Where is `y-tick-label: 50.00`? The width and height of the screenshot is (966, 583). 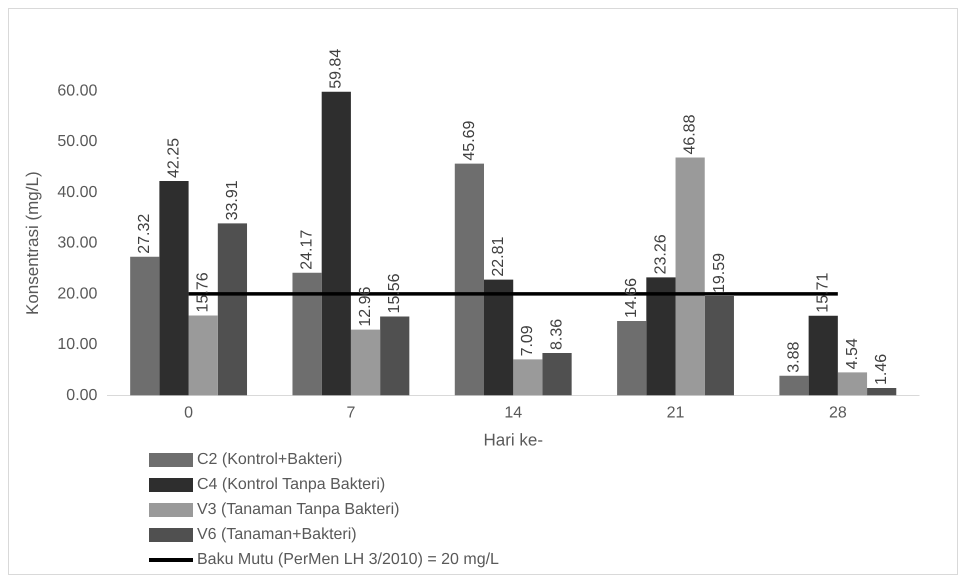
y-tick-label: 50.00 is located at coordinates (77, 141).